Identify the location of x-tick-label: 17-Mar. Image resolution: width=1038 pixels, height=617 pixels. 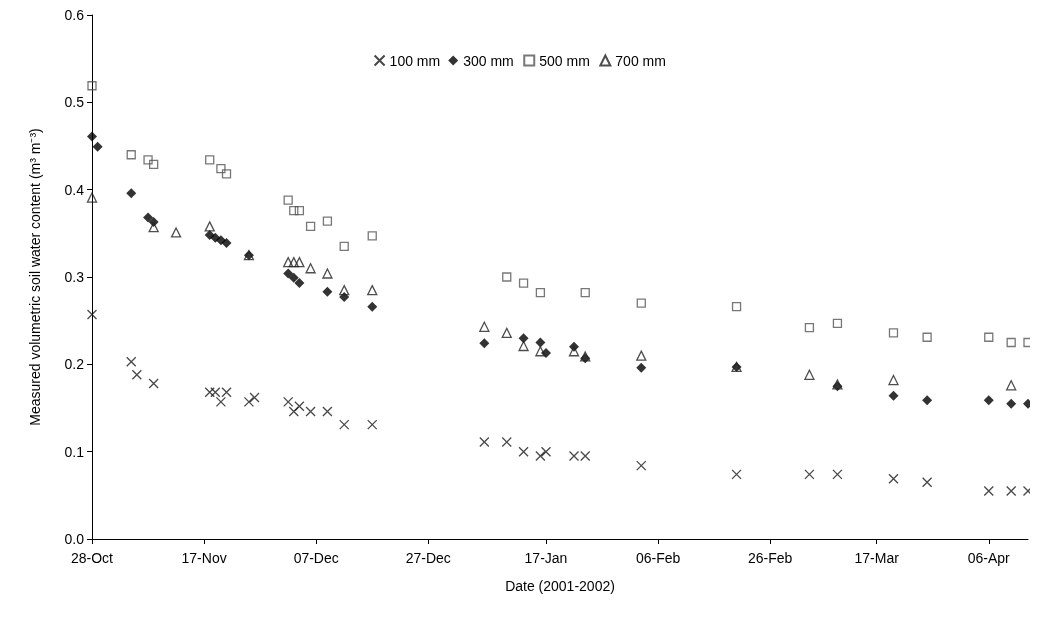
(877, 558).